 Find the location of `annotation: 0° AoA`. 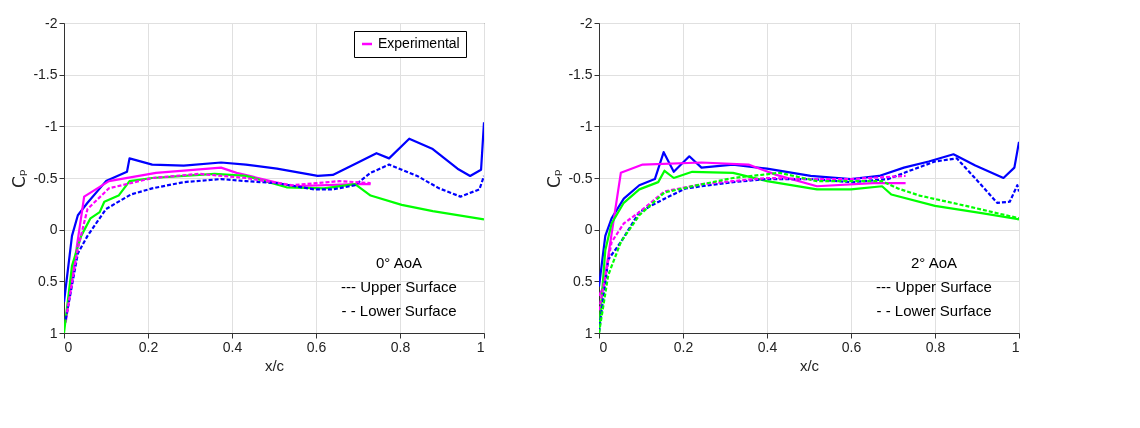

annotation: 0° AoA is located at coordinates (399, 262).